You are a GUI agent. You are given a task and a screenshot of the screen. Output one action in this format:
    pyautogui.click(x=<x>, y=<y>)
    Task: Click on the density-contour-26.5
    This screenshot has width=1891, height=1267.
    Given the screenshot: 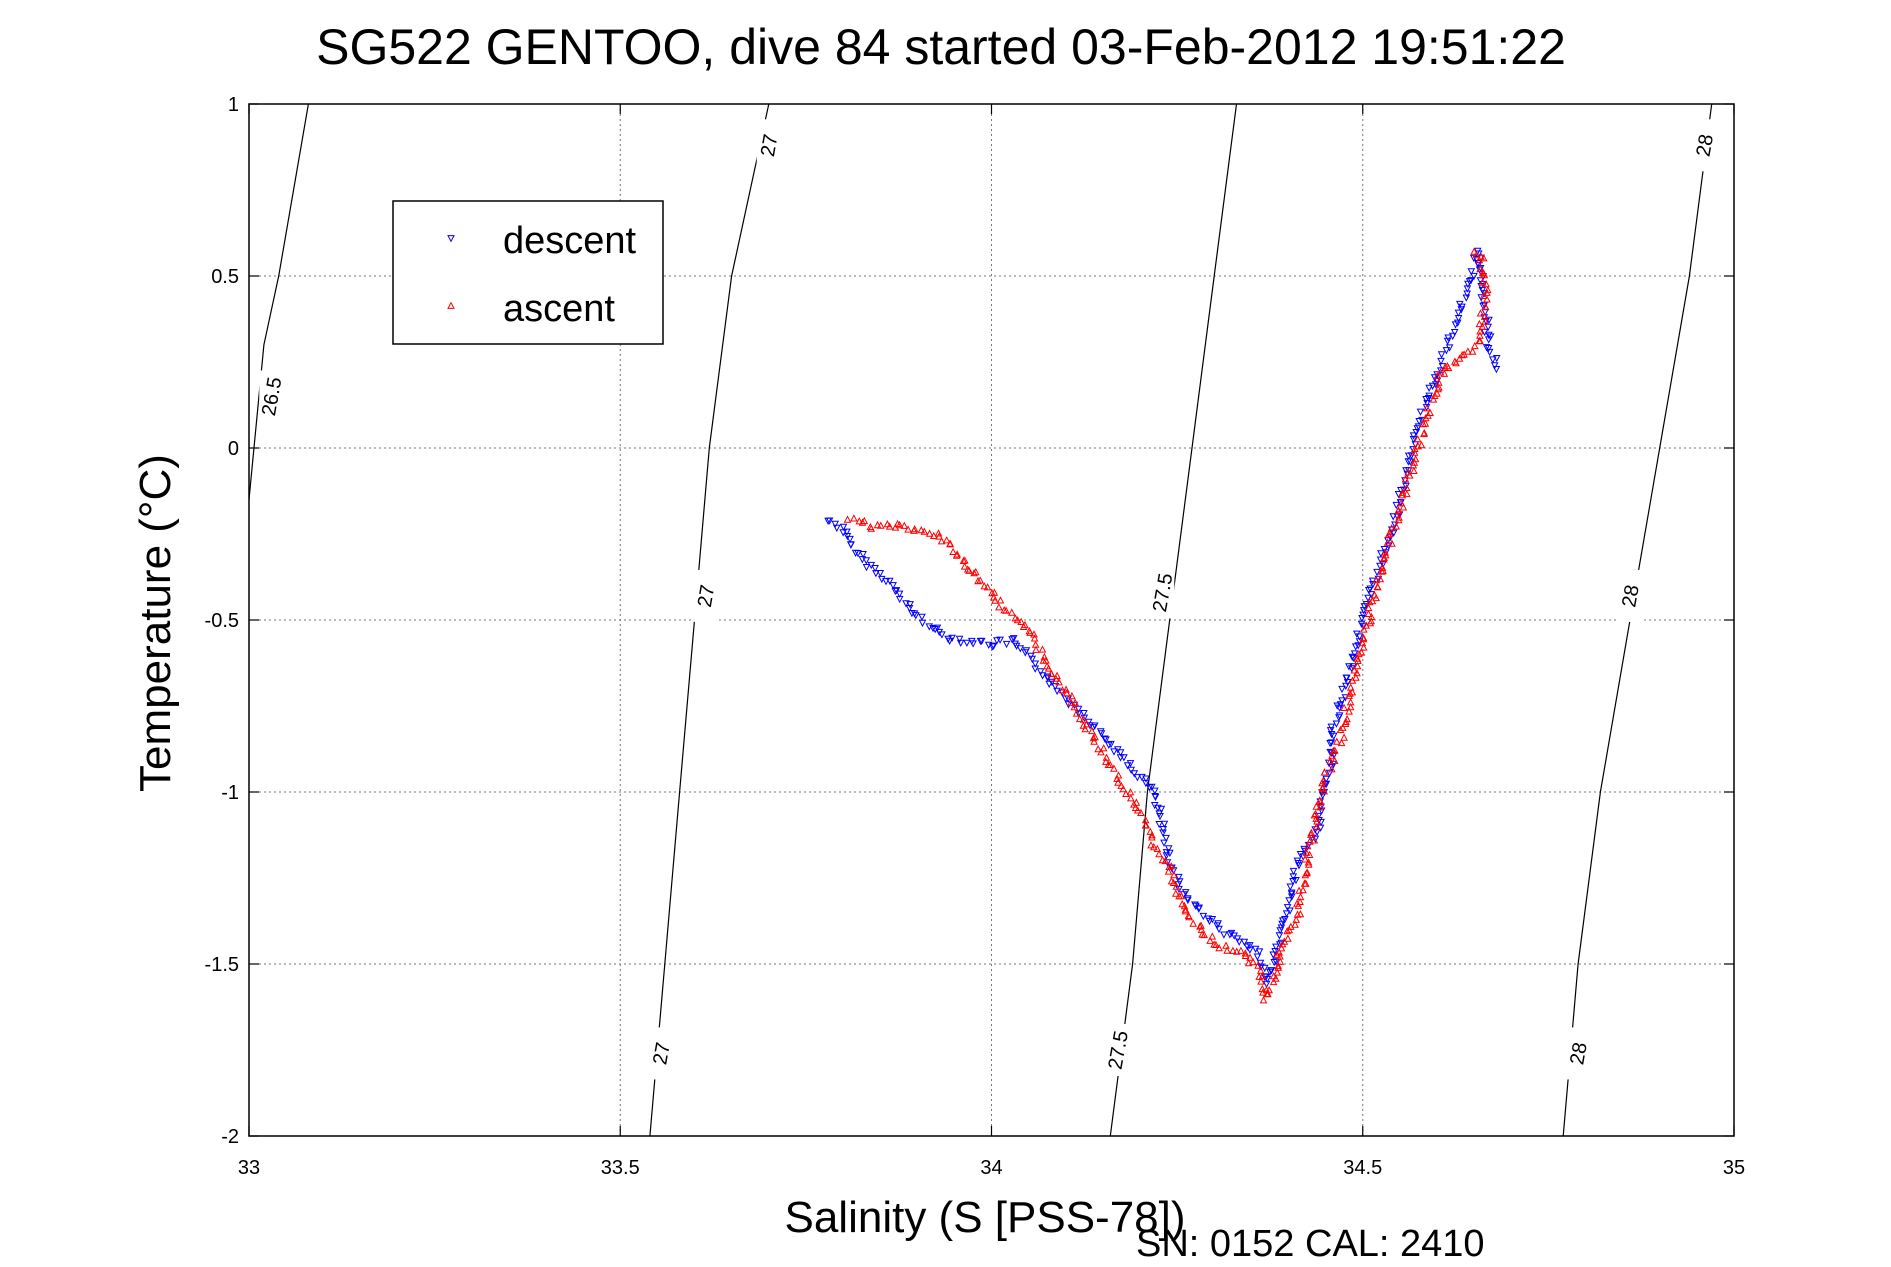 What is the action you would take?
    pyautogui.click(x=279, y=302)
    